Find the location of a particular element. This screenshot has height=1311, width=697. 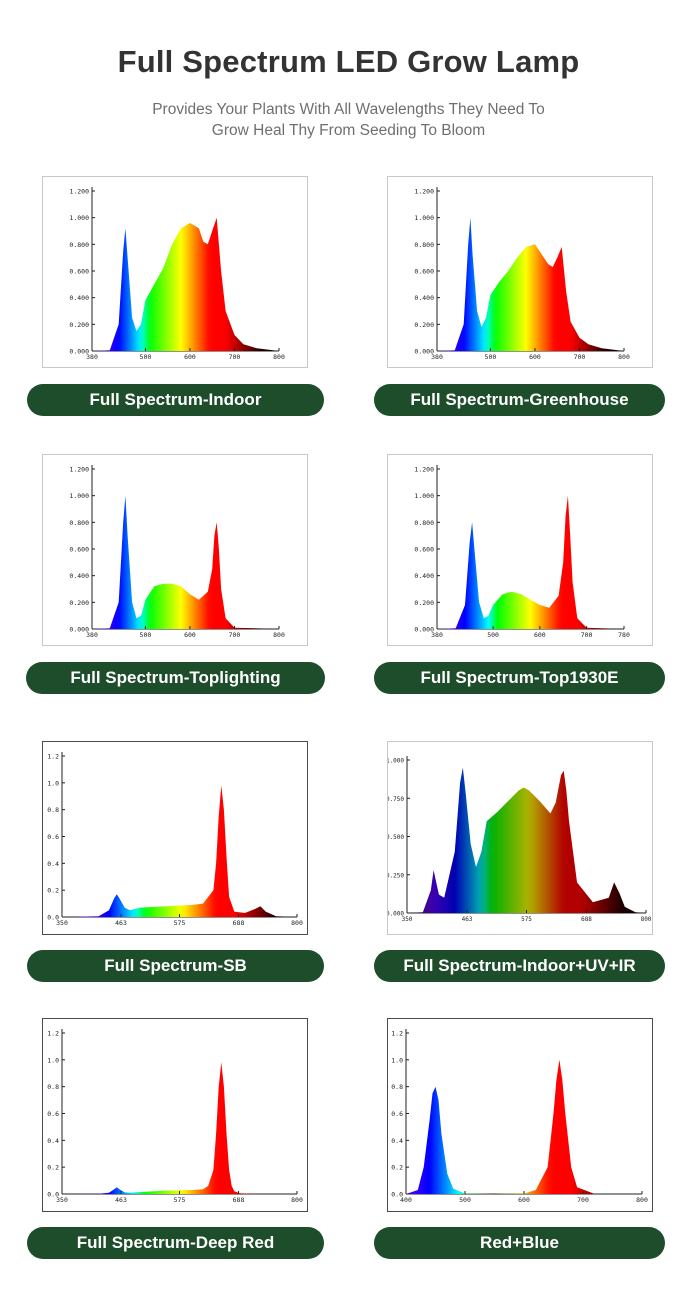

page-title: Full Spectrum LED Grow Lamp is located at coordinates (348, 61).